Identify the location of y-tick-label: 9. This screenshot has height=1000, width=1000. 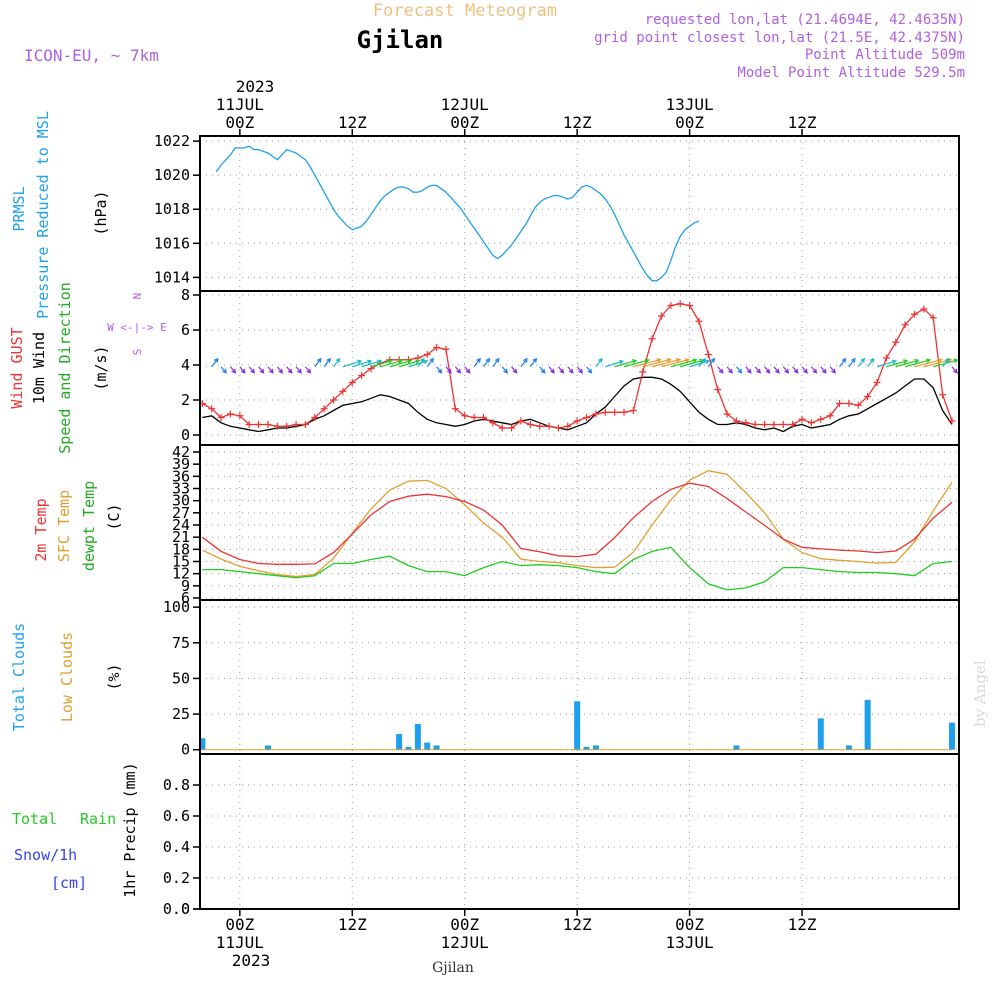
(185, 586).